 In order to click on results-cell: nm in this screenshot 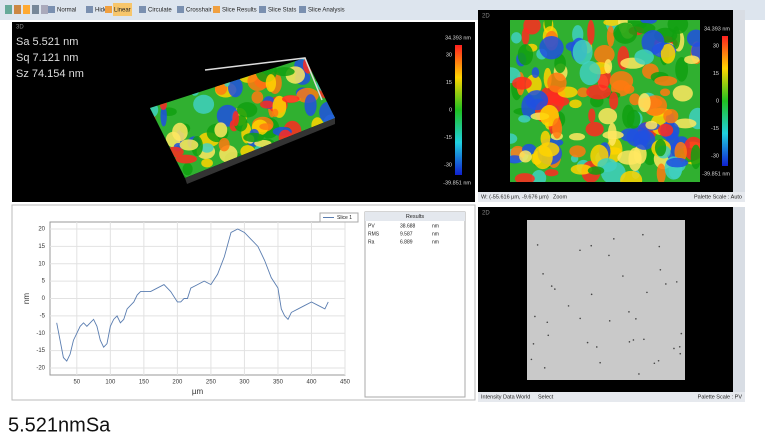, I will do `click(435, 242)`.